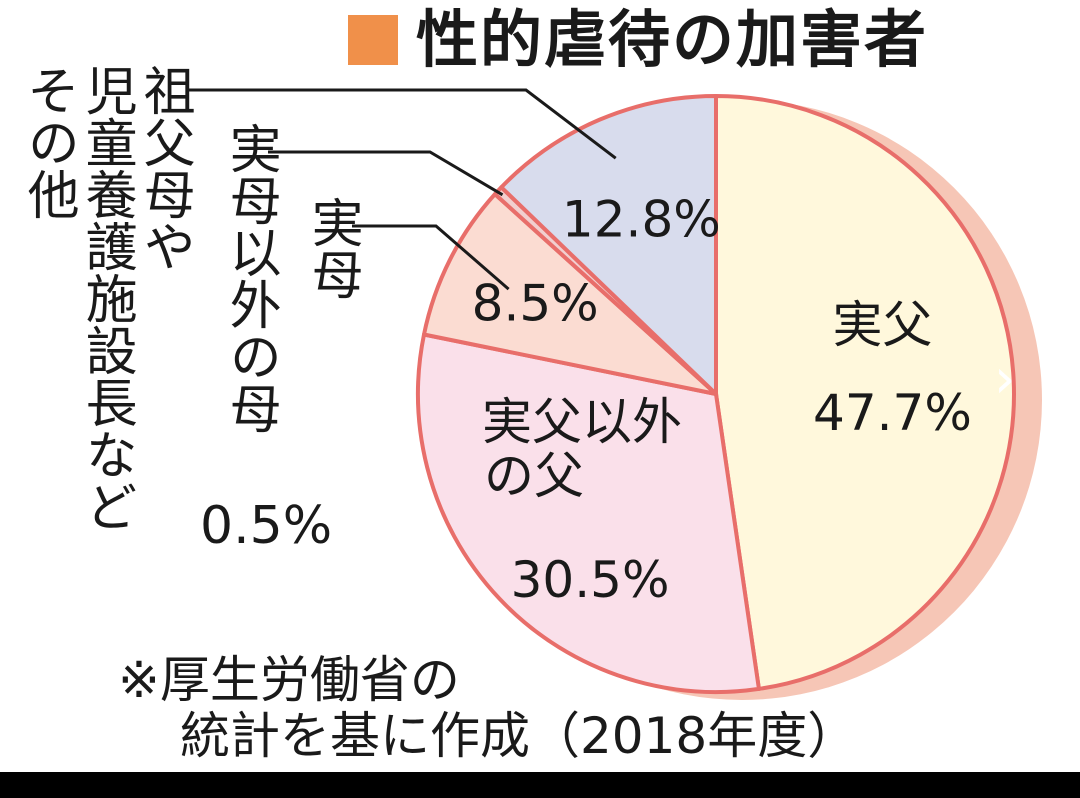 The image size is (1080, 798). Describe the element at coordinates (373, 40) in the screenshot. I see `title-swatch` at that location.